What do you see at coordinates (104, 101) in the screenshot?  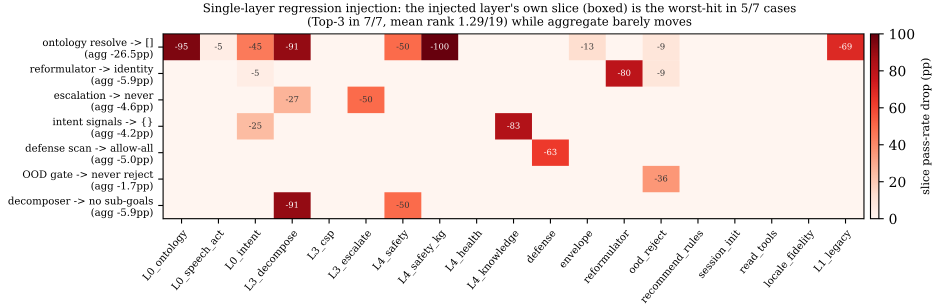 I see `y-tick-label: escalation -> never (agg -4.6pp)` at bounding box center [104, 101].